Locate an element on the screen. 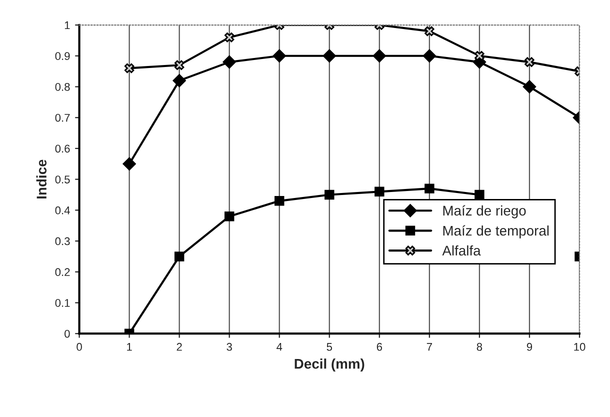  y-tick-label: 0.4 is located at coordinates (62, 210).